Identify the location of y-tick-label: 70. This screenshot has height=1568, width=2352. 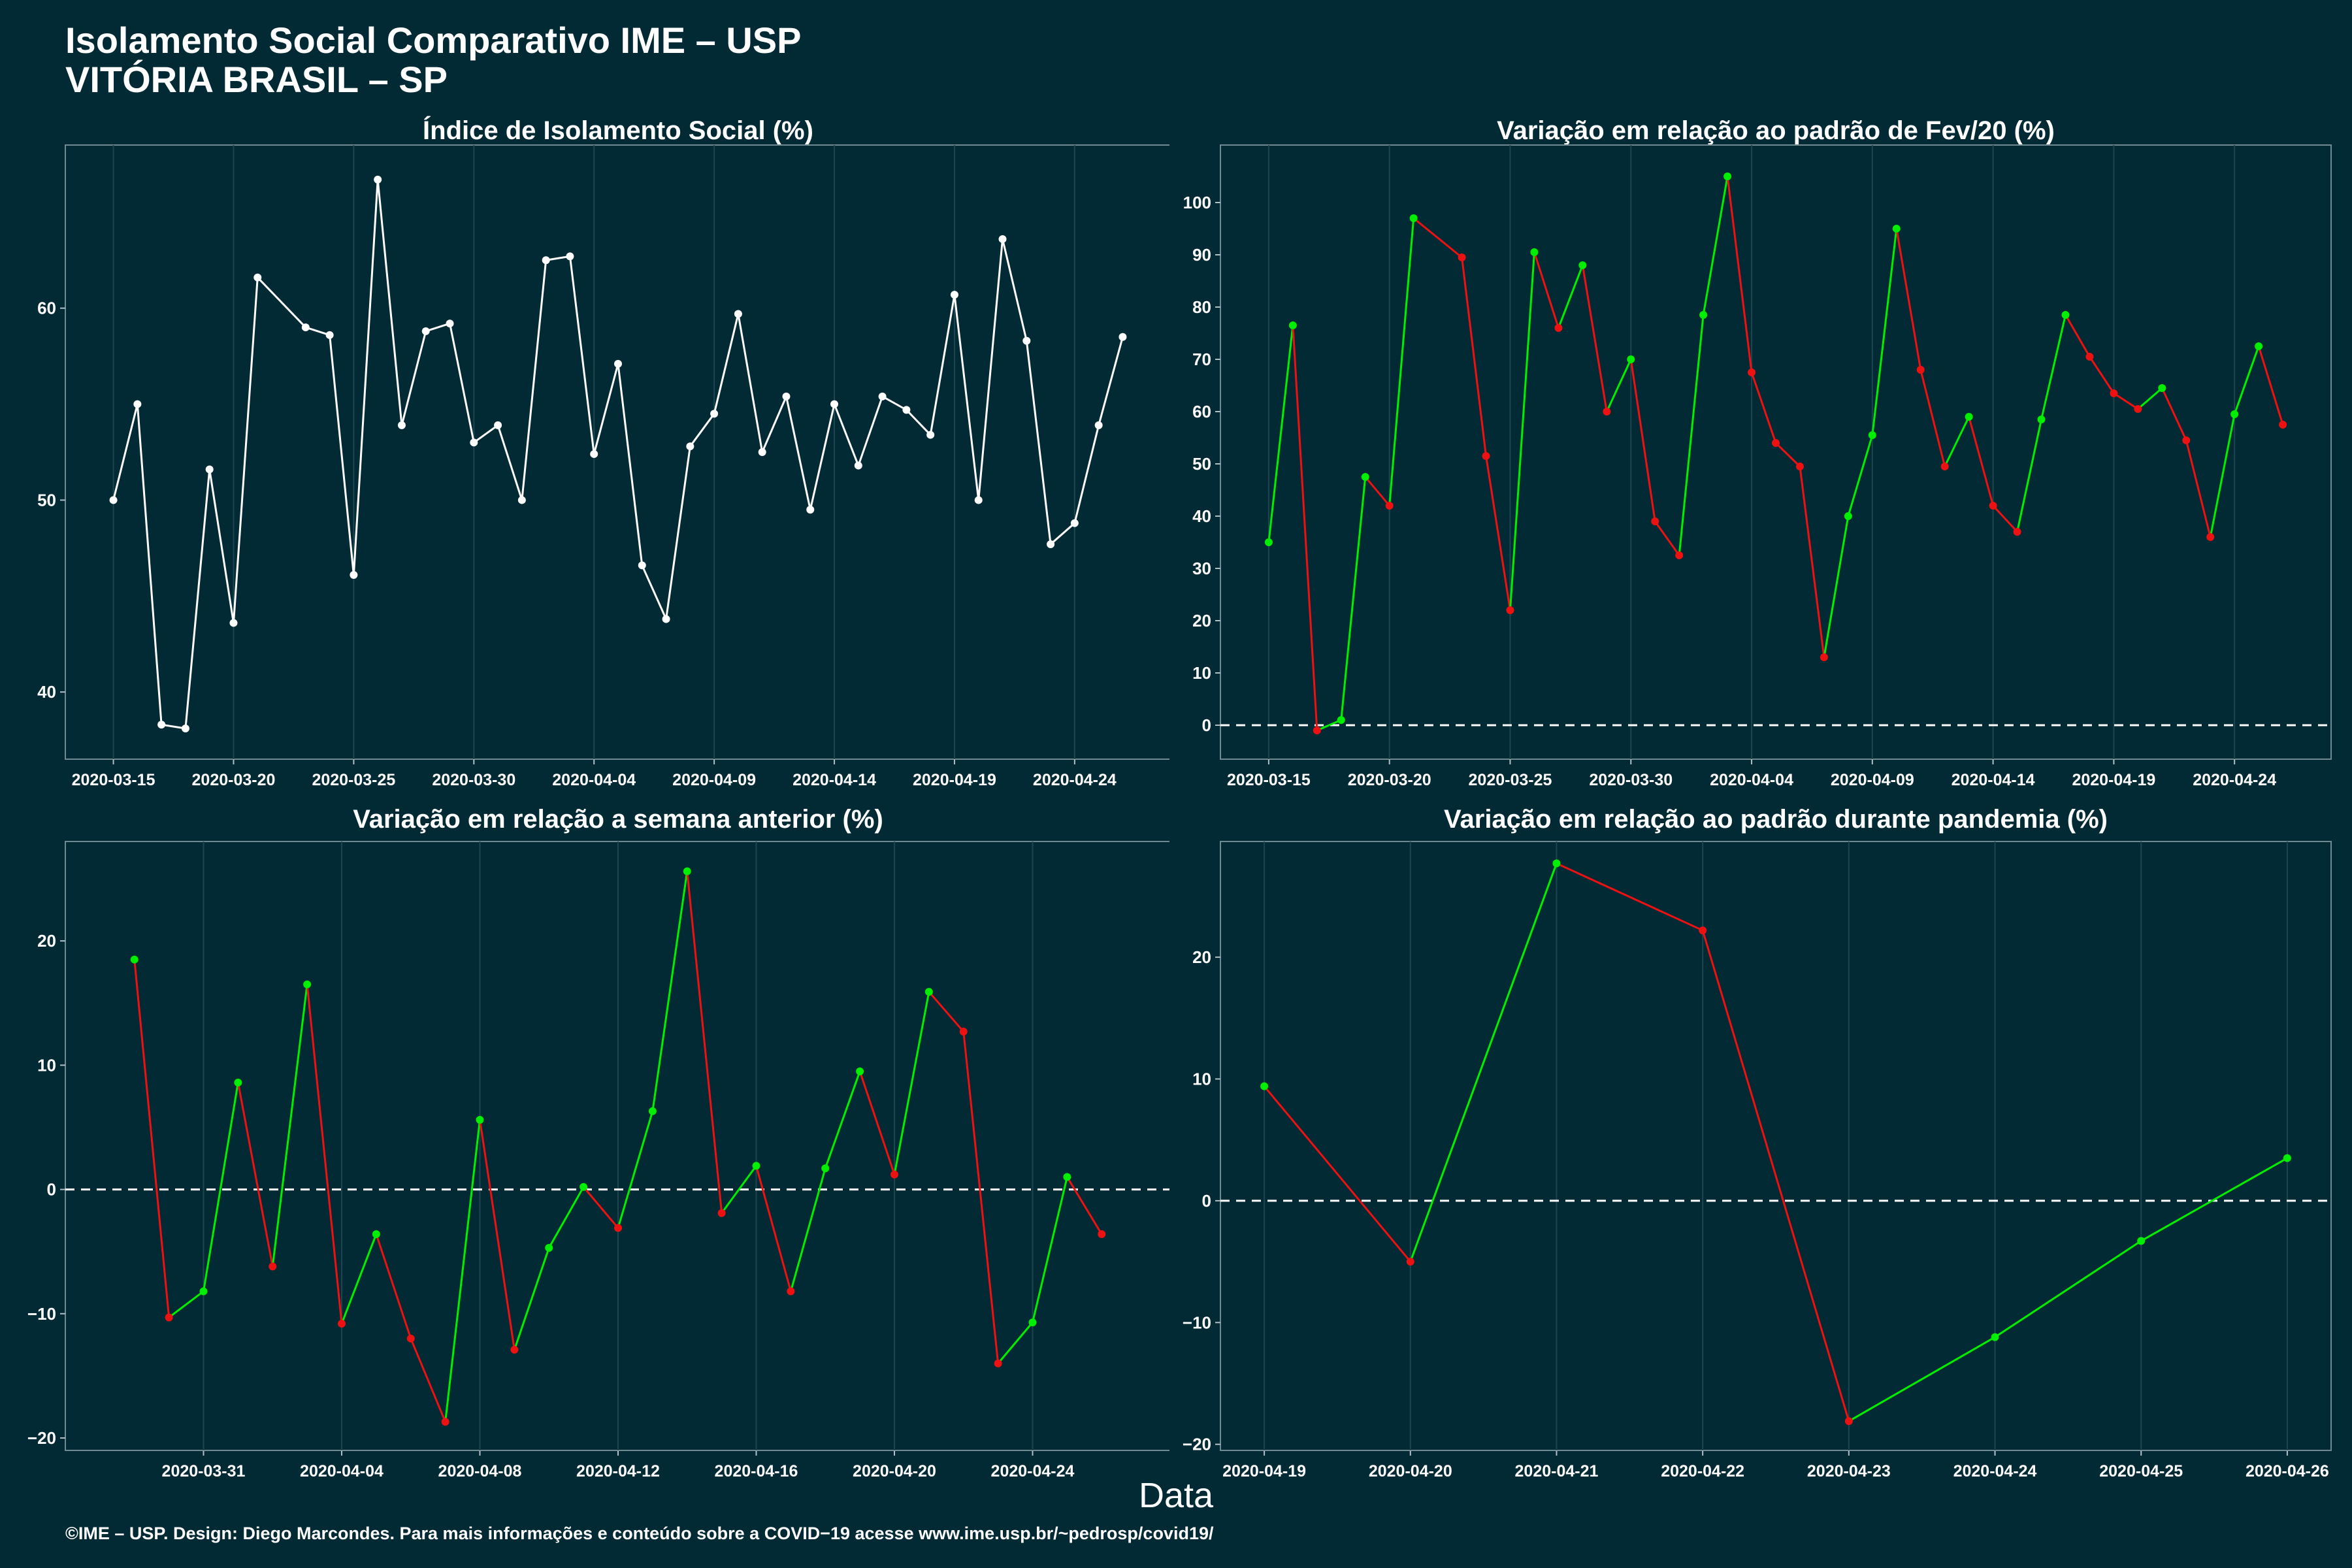
(1201, 359).